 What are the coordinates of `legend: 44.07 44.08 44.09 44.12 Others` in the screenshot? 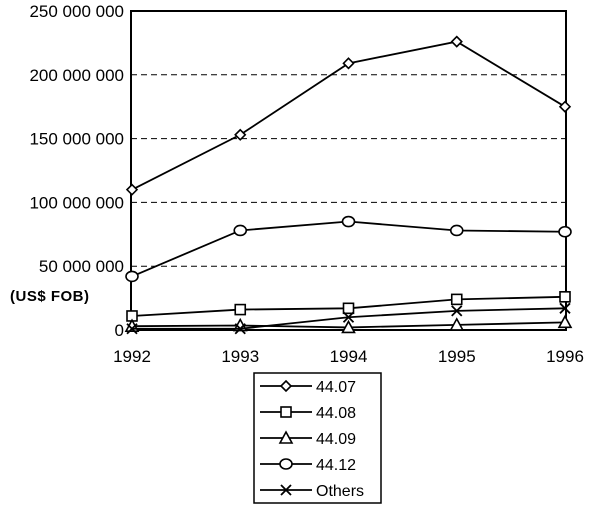 It's located at (317, 438).